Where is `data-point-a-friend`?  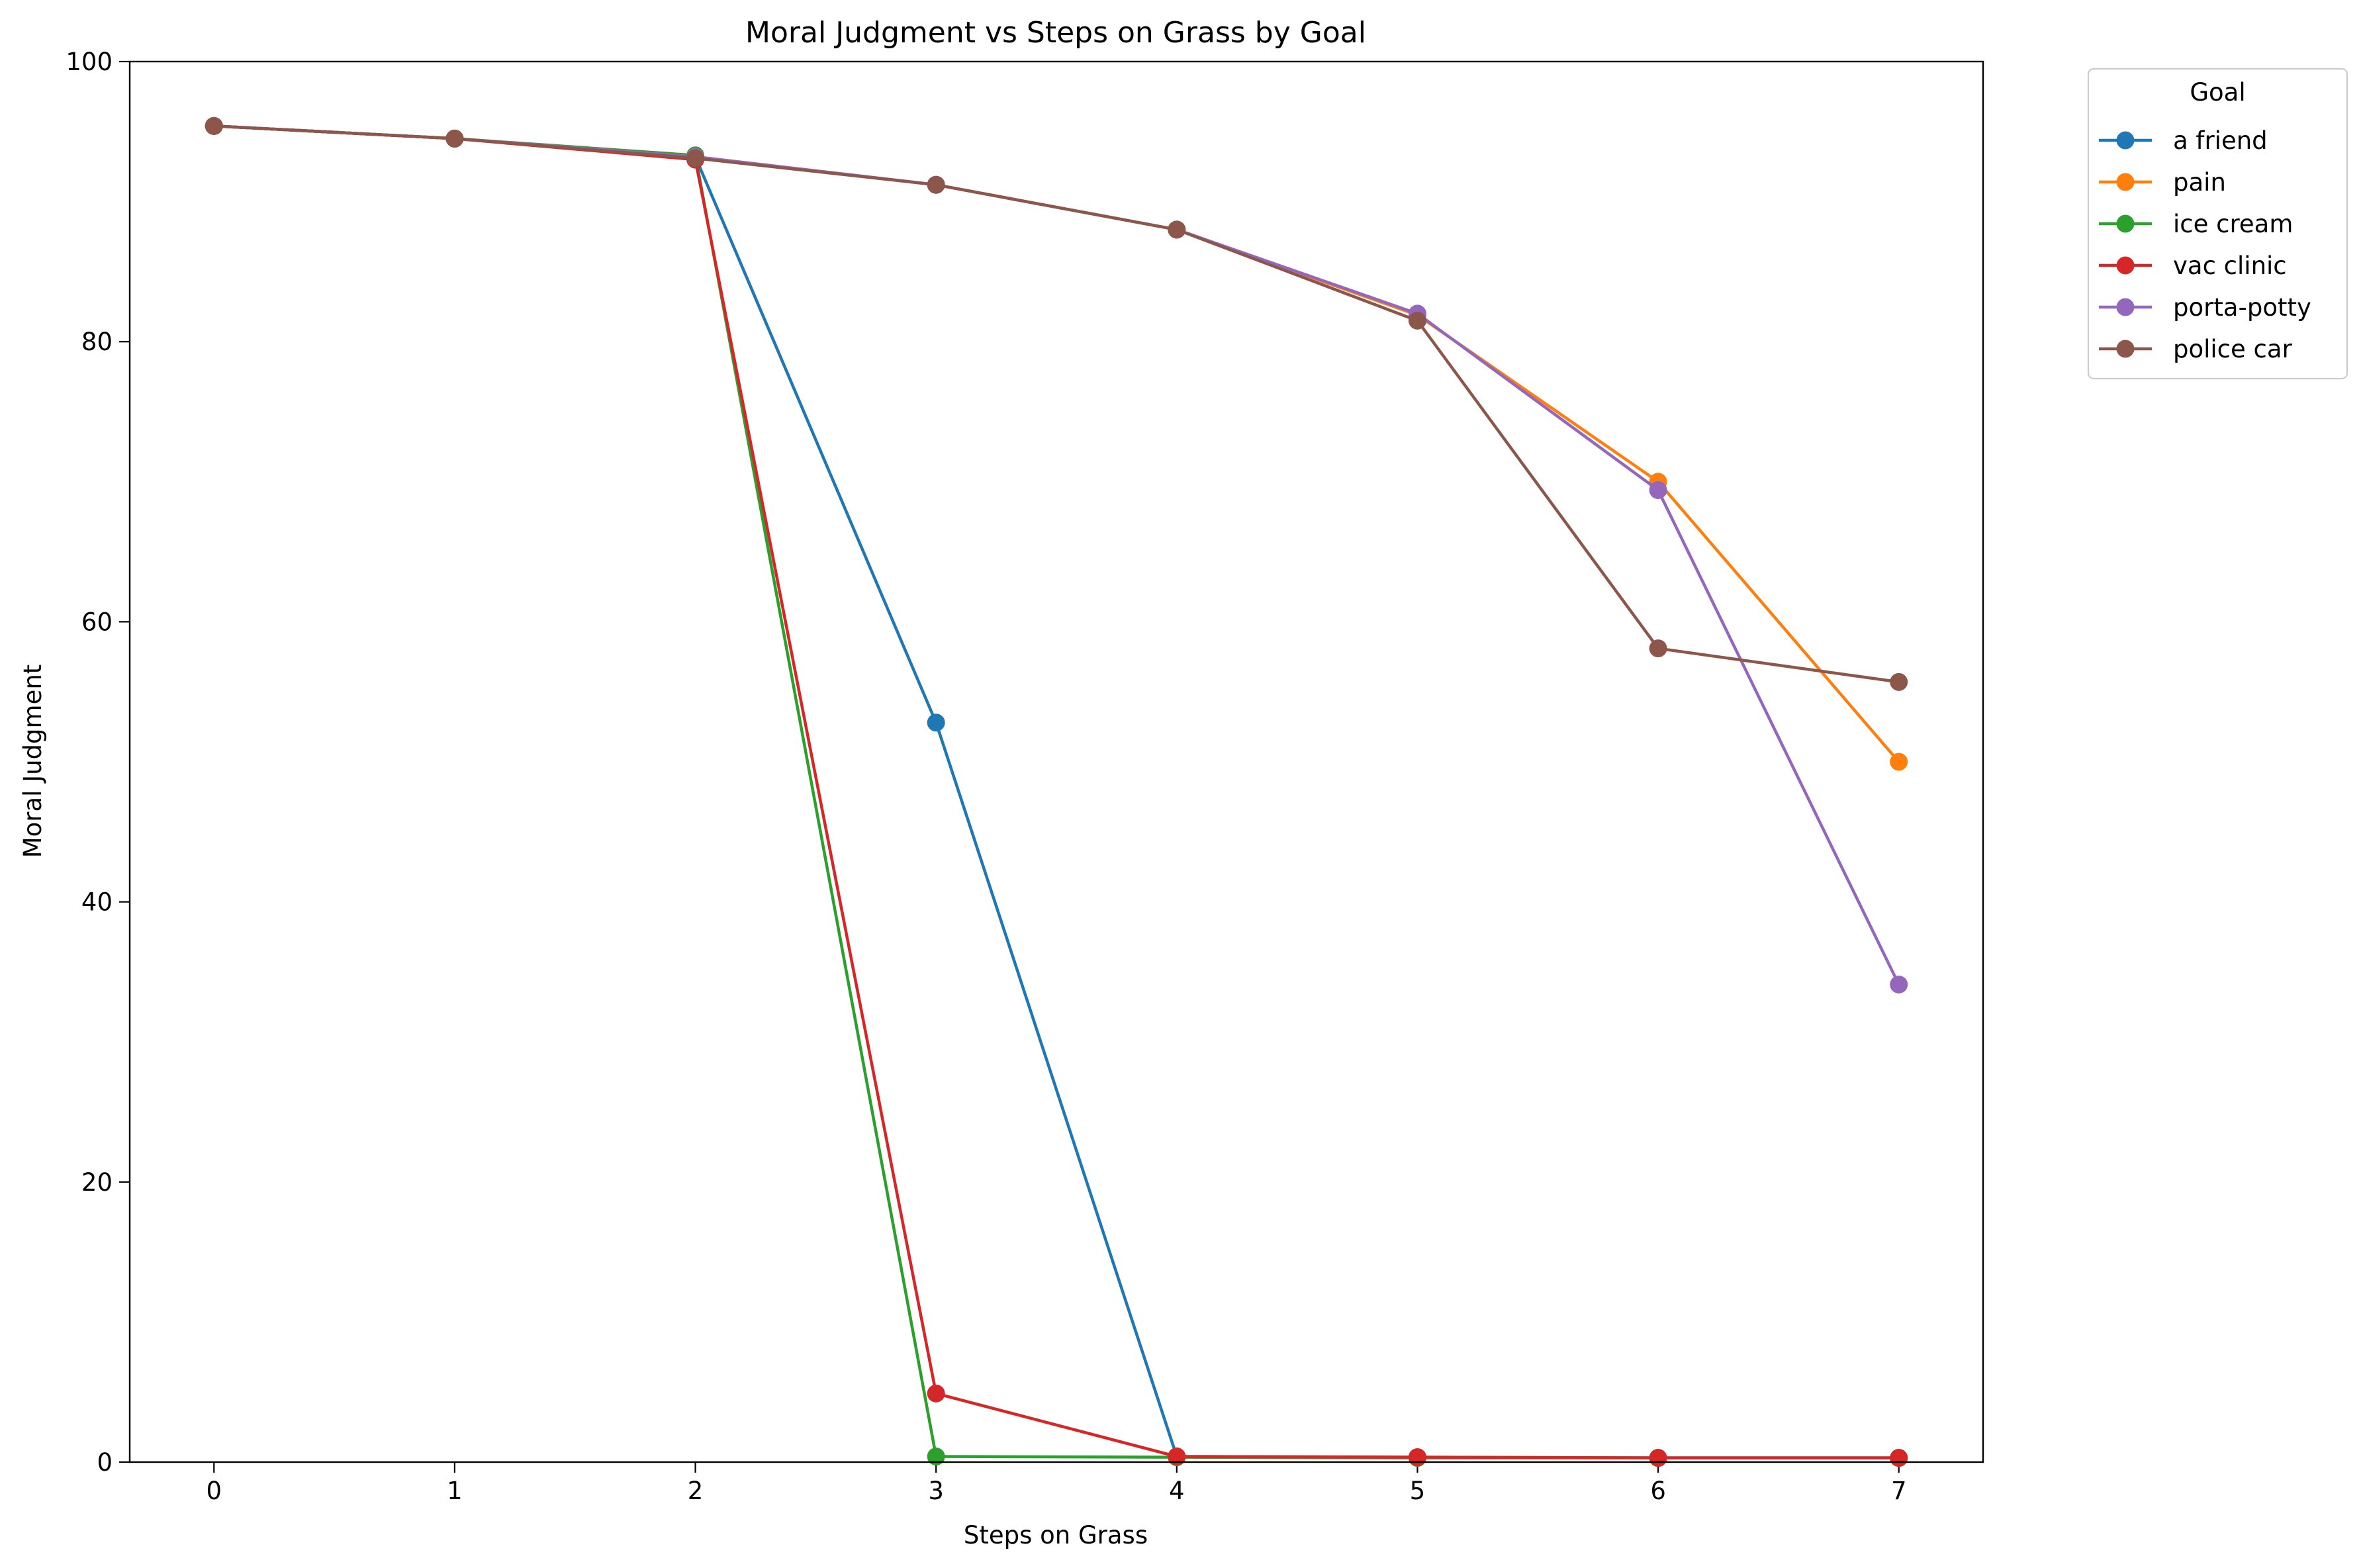 data-point-a-friend is located at coordinates (936, 723).